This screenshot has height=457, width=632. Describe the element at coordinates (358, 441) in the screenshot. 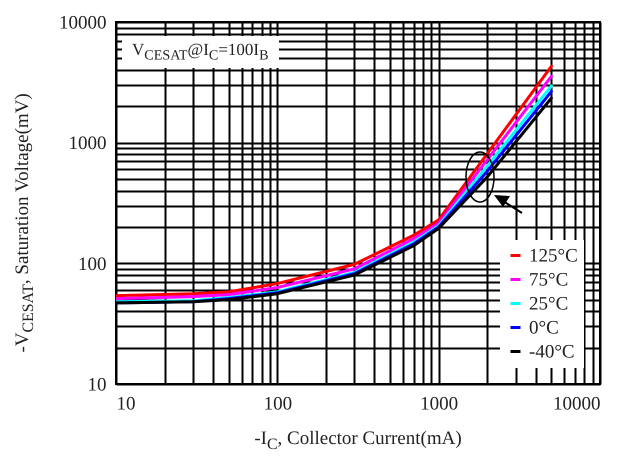

I see `x-axis-title: -I$_{C}$, Collector Current(mA)` at that location.